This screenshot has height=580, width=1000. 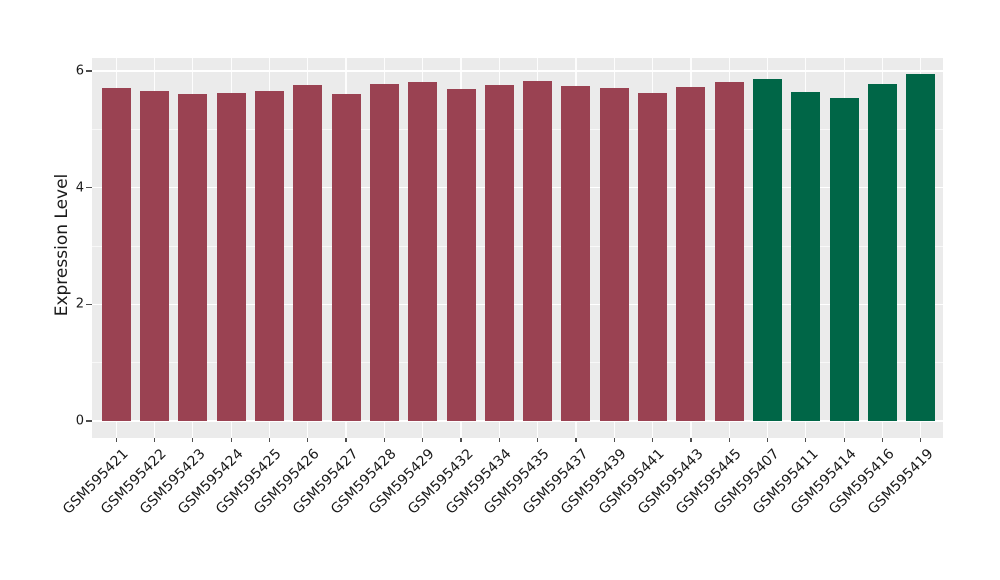 I want to click on y-tick-label: 6, so click(x=79, y=71).